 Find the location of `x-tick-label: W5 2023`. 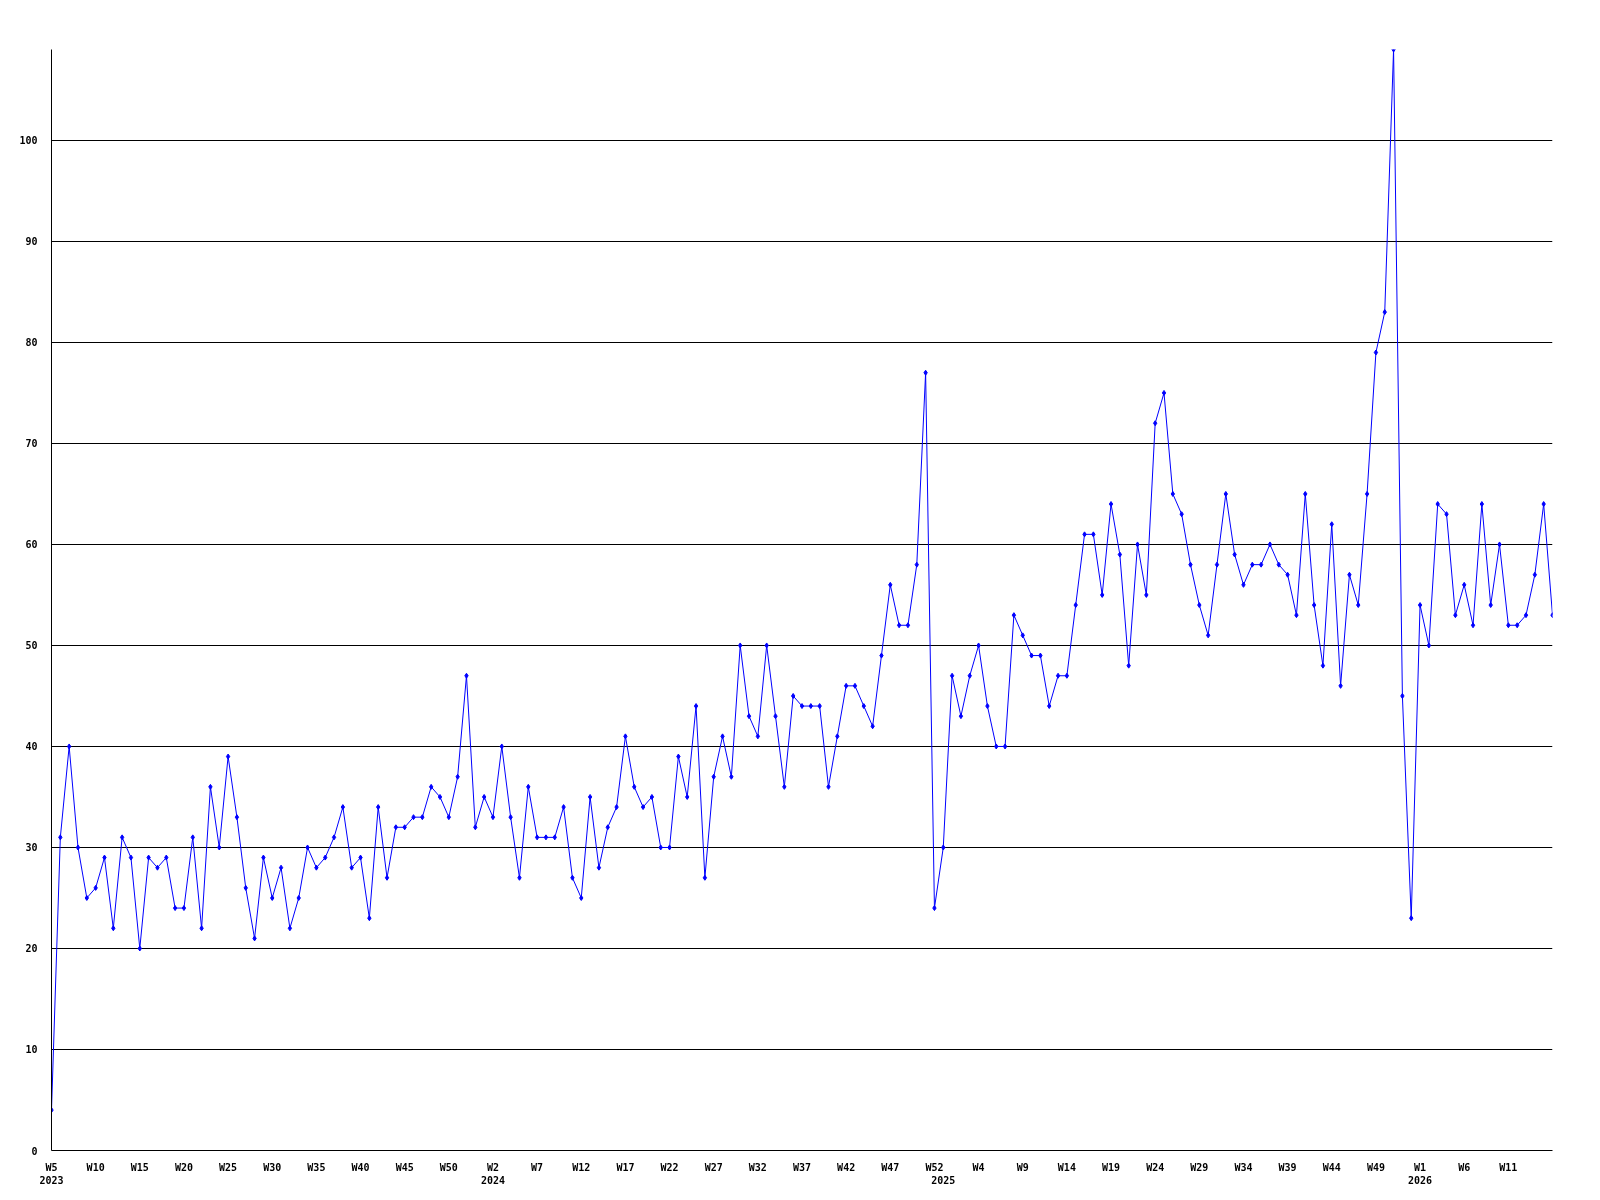

x-tick-label: W5 2023 is located at coordinates (51, 1173).